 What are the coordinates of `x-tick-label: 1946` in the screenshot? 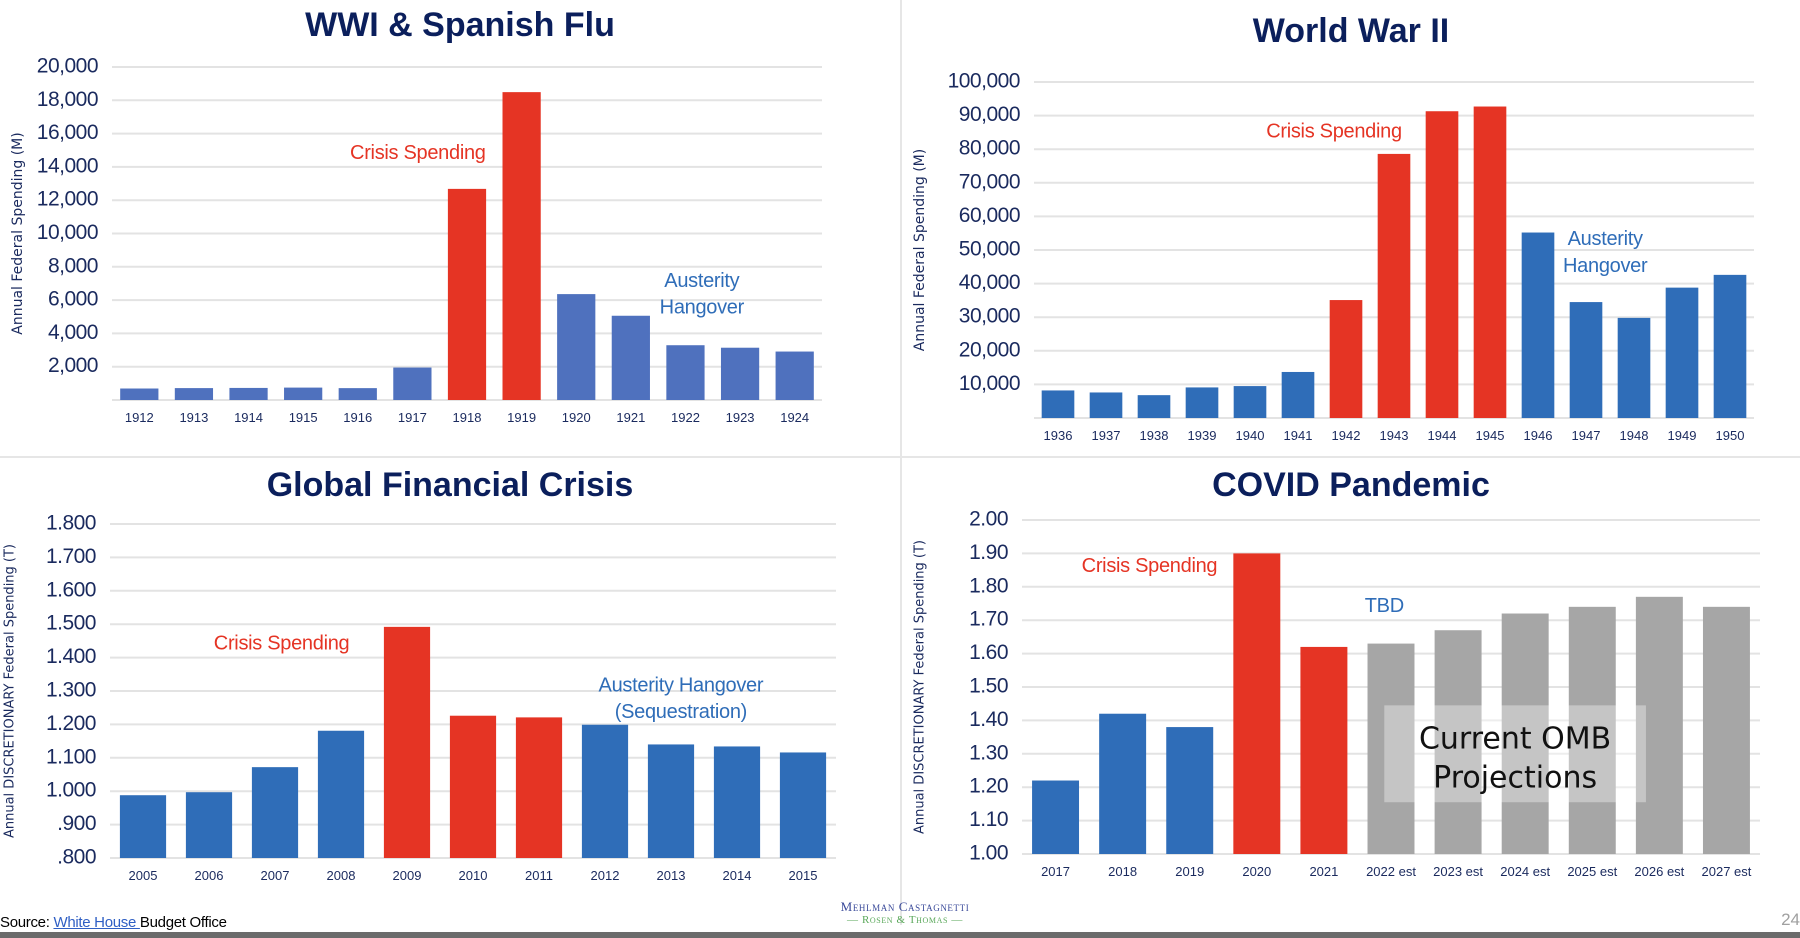 It's located at (1538, 435).